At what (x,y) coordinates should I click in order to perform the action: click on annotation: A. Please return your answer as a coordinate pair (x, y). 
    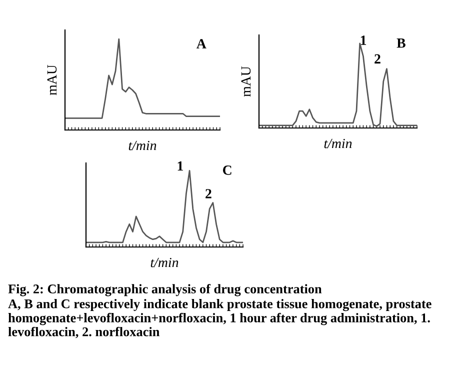
    Looking at the image, I should click on (201, 43).